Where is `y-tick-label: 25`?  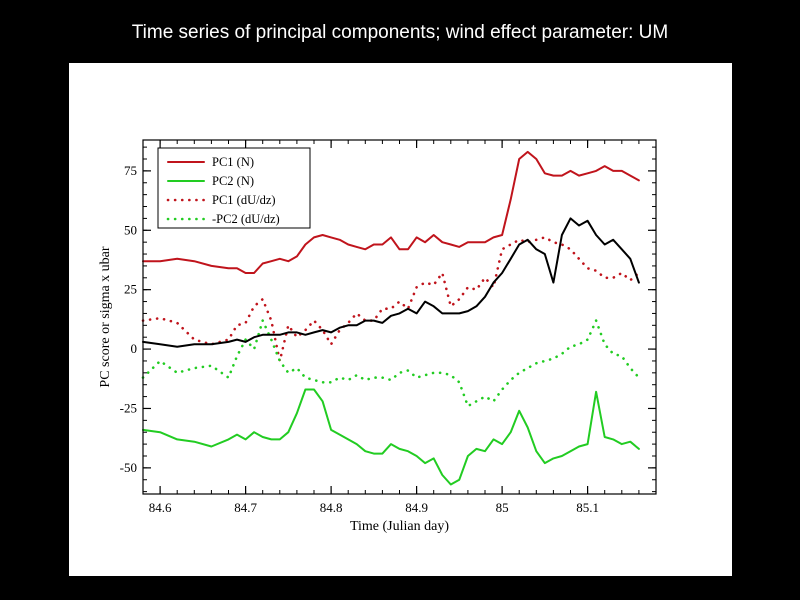 y-tick-label: 25 is located at coordinates (130, 289).